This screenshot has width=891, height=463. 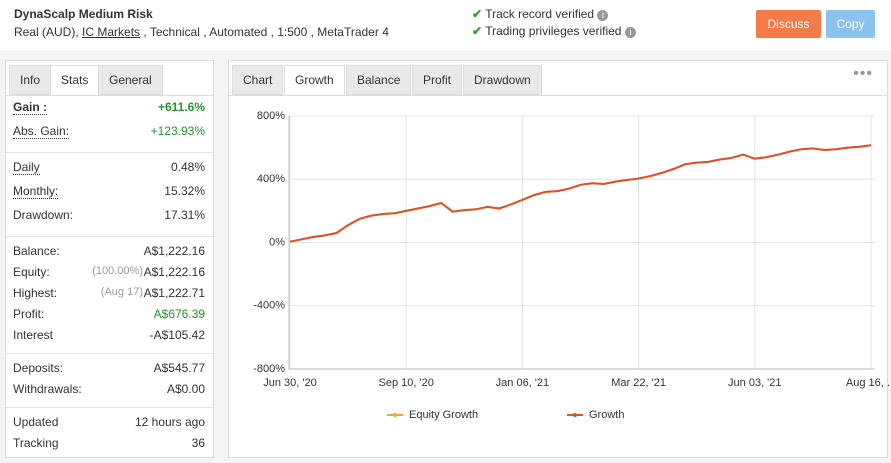 What do you see at coordinates (184, 191) in the screenshot?
I see `stat-value: 15.32%` at bounding box center [184, 191].